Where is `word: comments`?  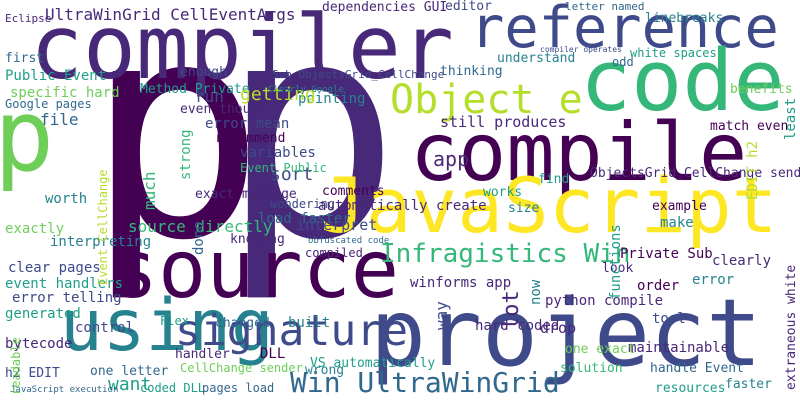
word: comments is located at coordinates (353, 191).